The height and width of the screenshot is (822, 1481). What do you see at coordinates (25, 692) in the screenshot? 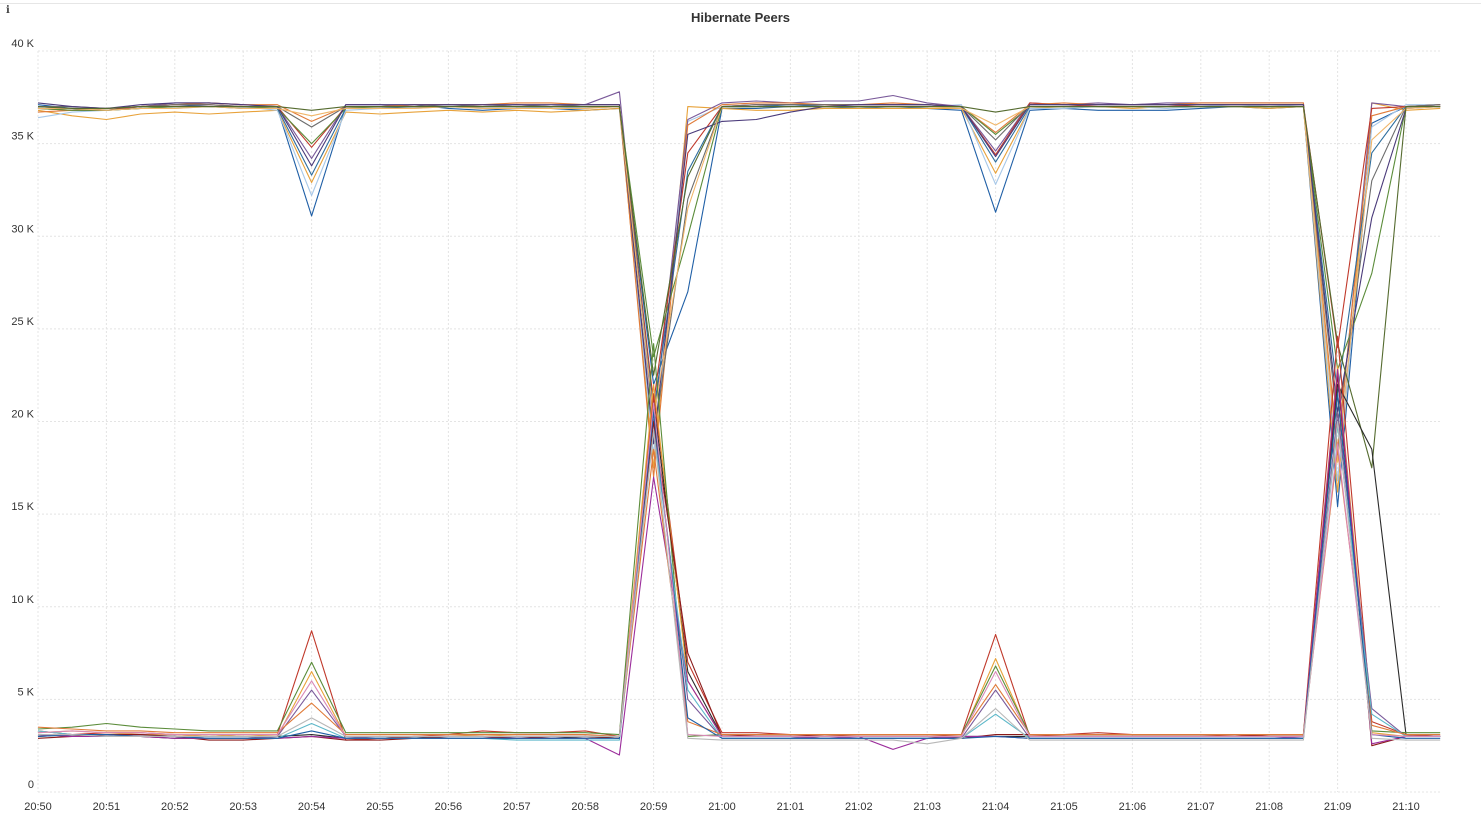
I see `y-tick-label: 5 K` at bounding box center [25, 692].